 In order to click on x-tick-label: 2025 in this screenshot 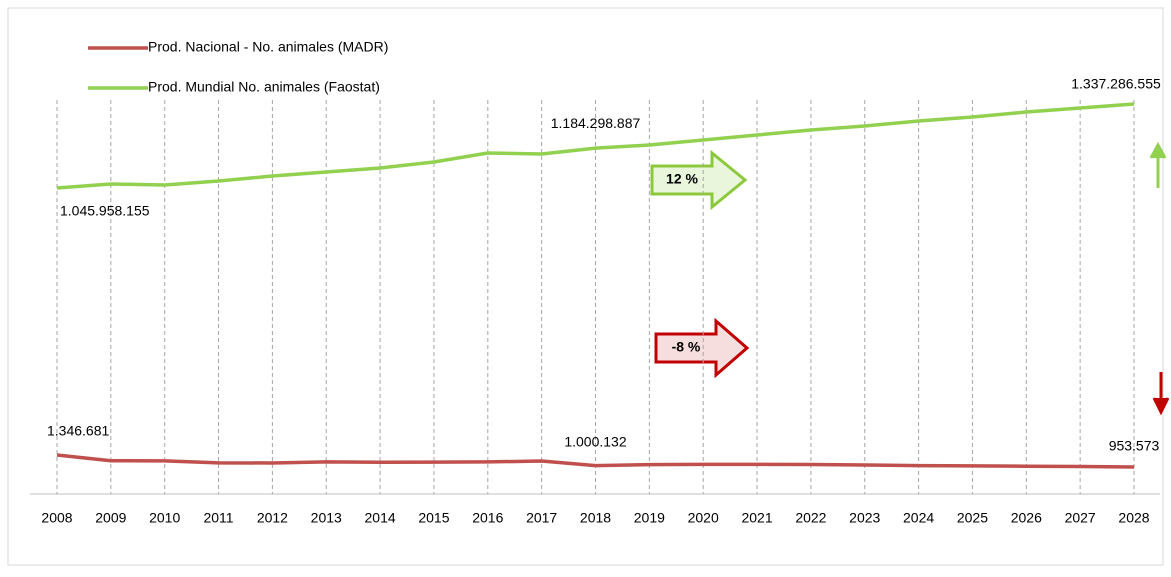, I will do `click(972, 518)`.